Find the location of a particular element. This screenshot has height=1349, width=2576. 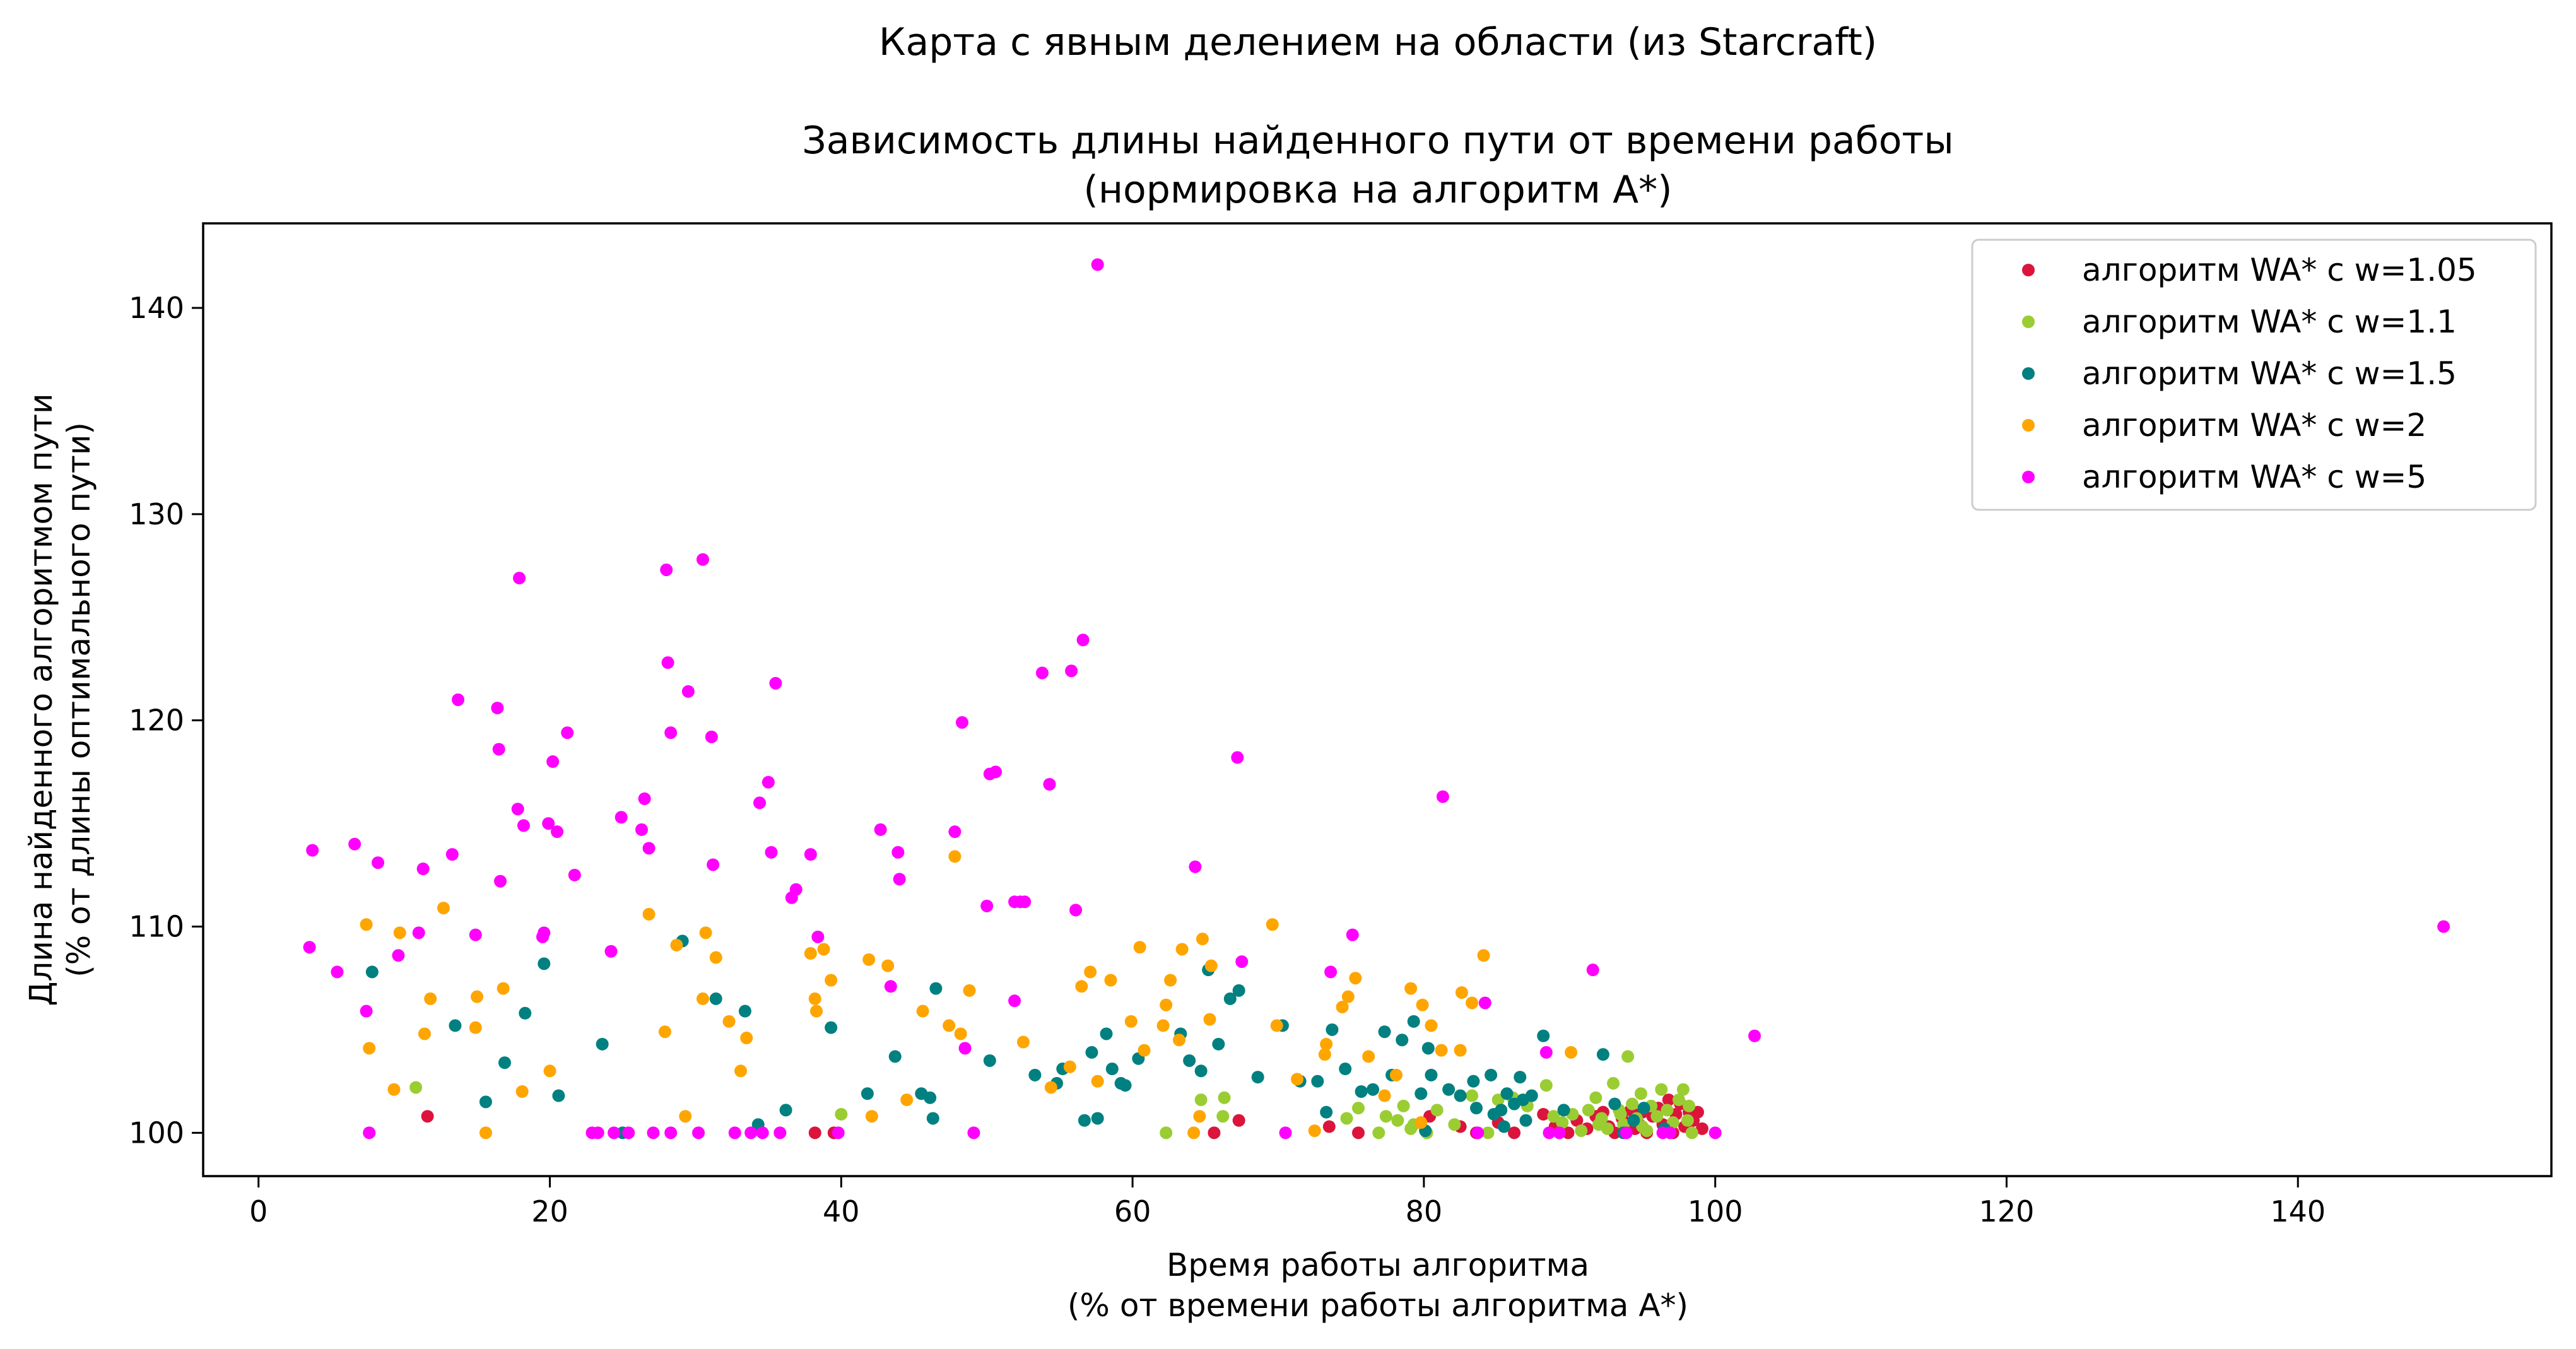

y-tick-label: 100 is located at coordinates (156, 1133).